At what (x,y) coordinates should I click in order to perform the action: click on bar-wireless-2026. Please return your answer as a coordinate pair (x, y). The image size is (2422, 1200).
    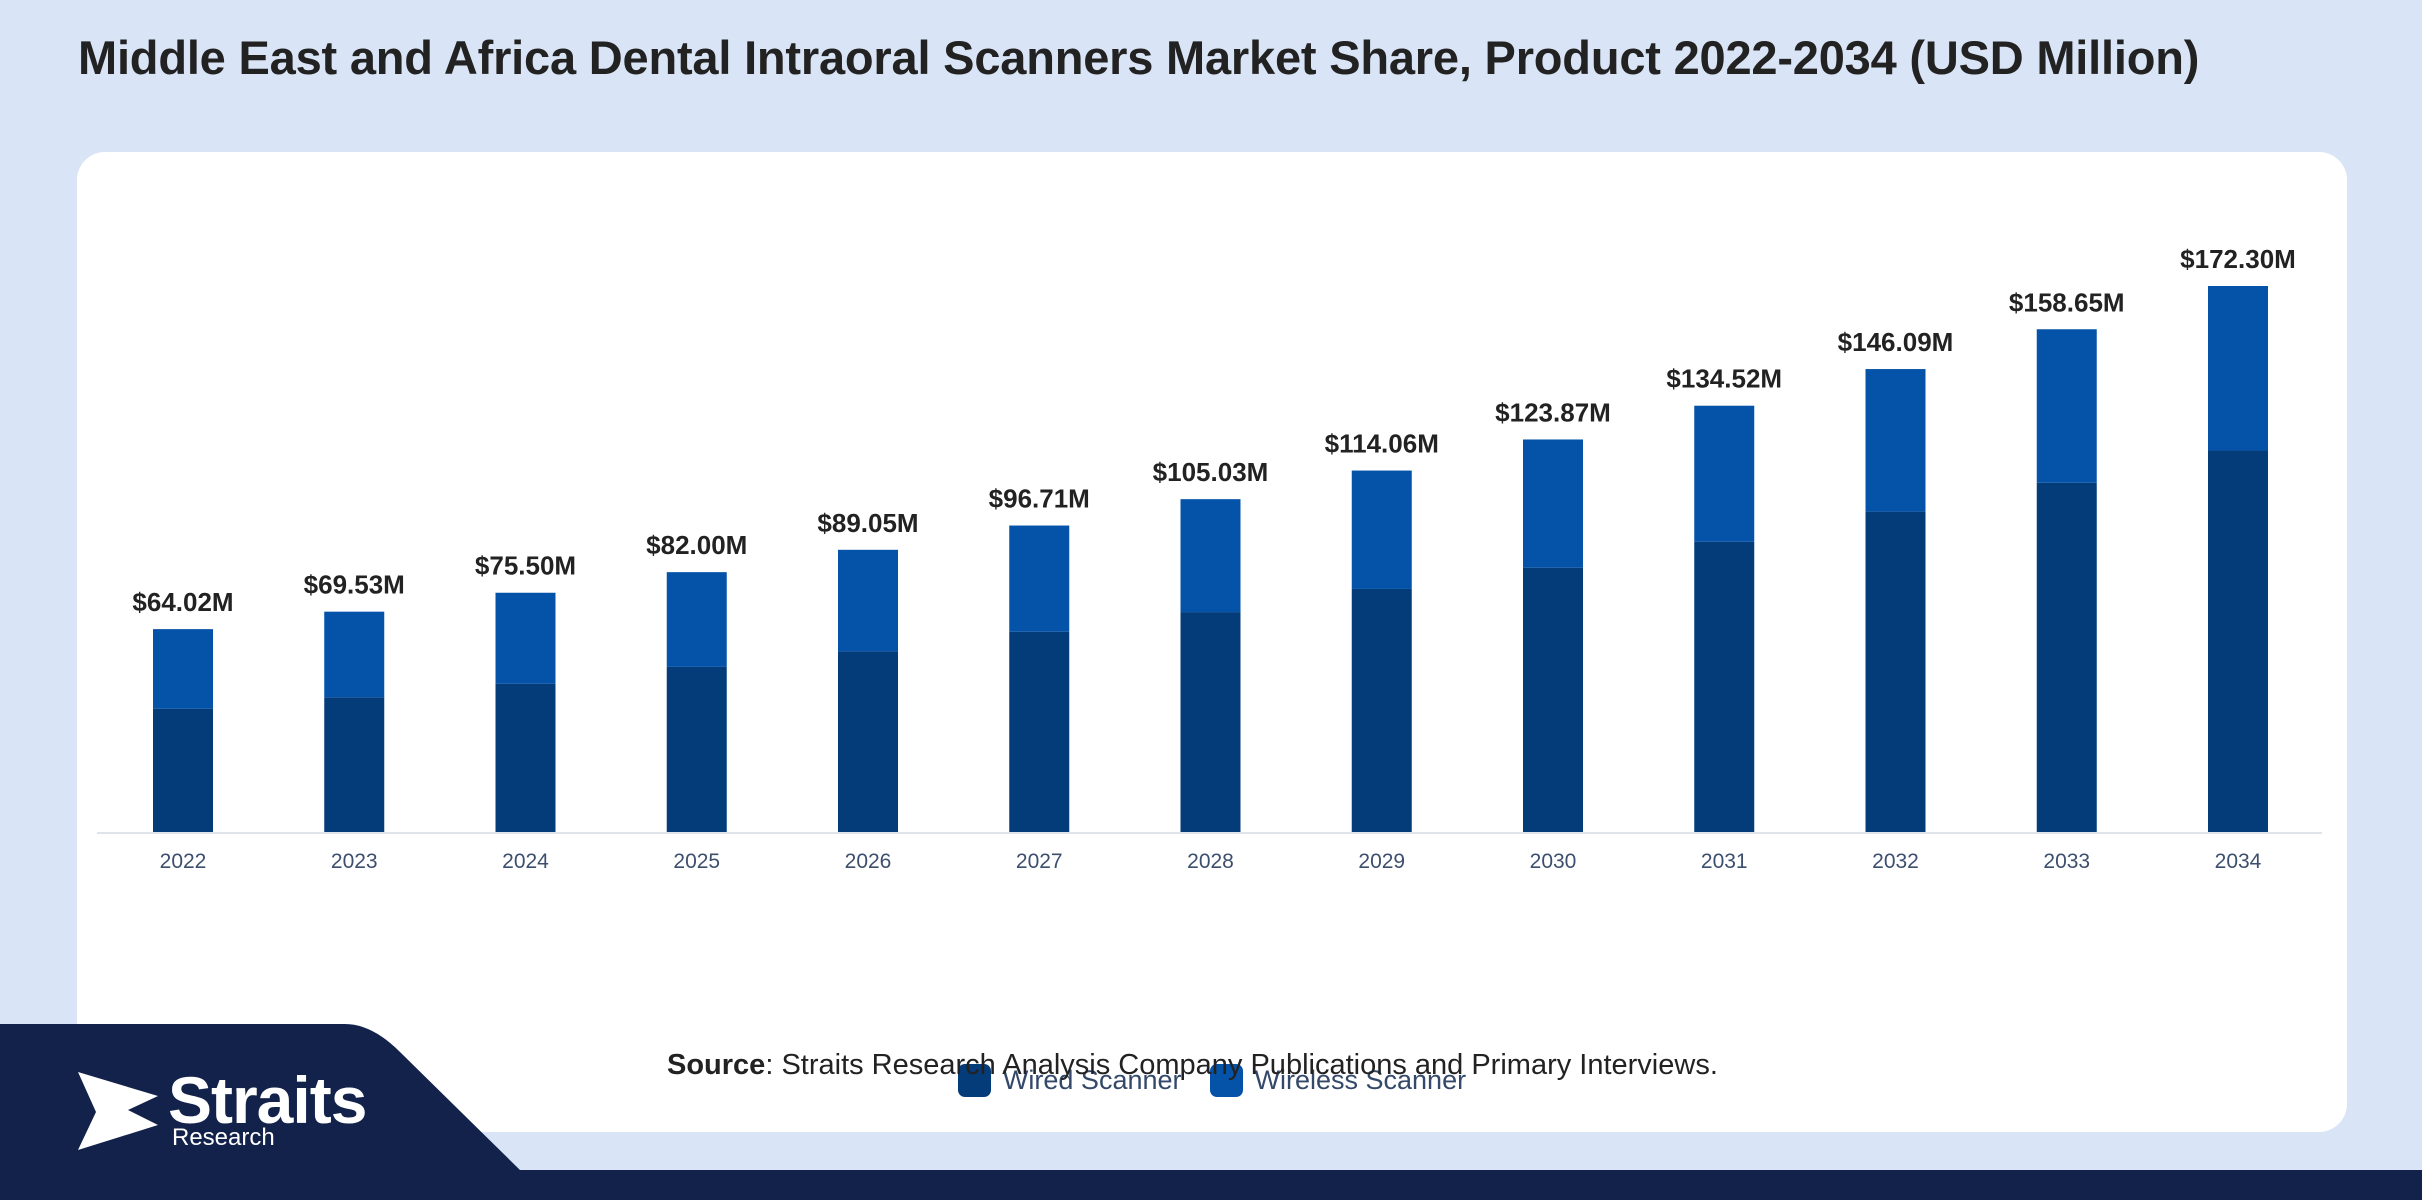
    Looking at the image, I should click on (868, 600).